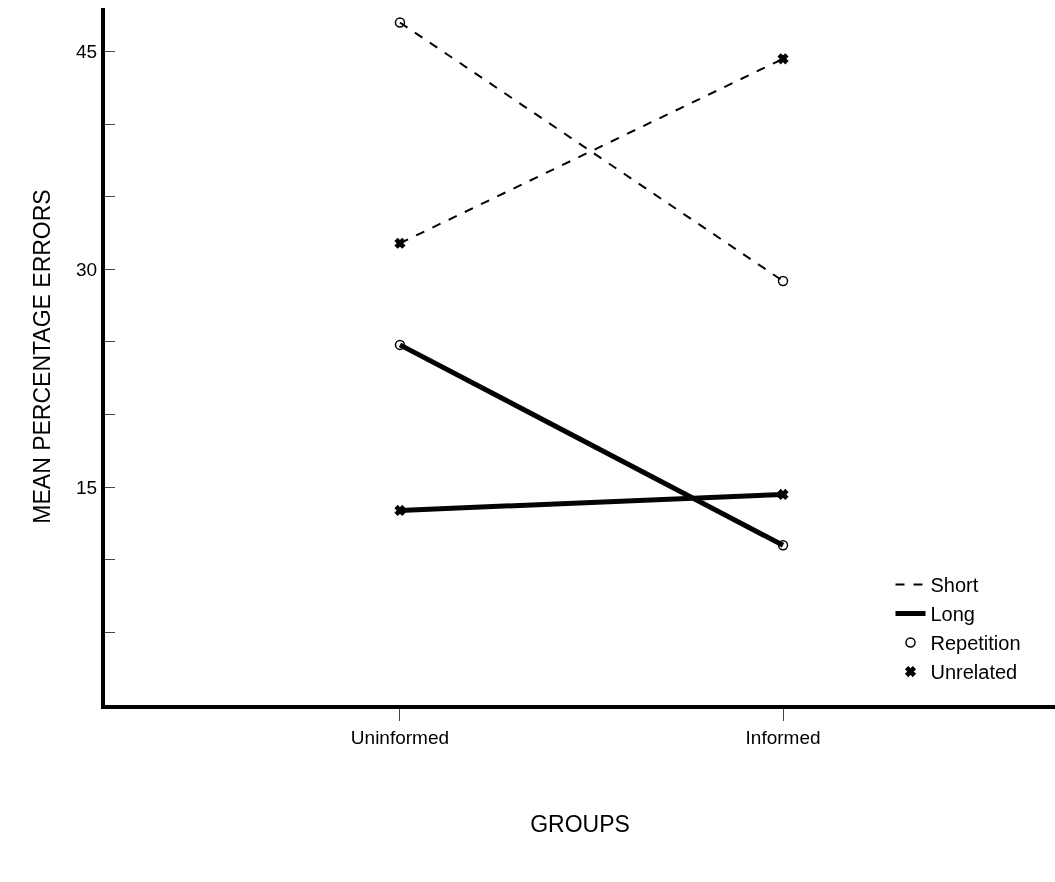 Image resolution: width=1055 pixels, height=882 pixels. I want to click on legend-label: Short, so click(954, 585).